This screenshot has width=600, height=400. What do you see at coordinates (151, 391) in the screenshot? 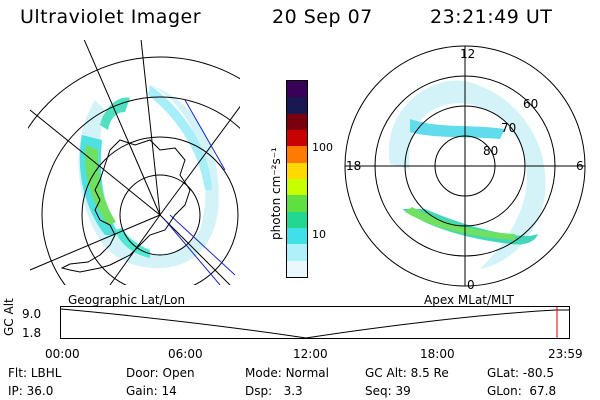
I see `info-gain: Gain: 14` at bounding box center [151, 391].